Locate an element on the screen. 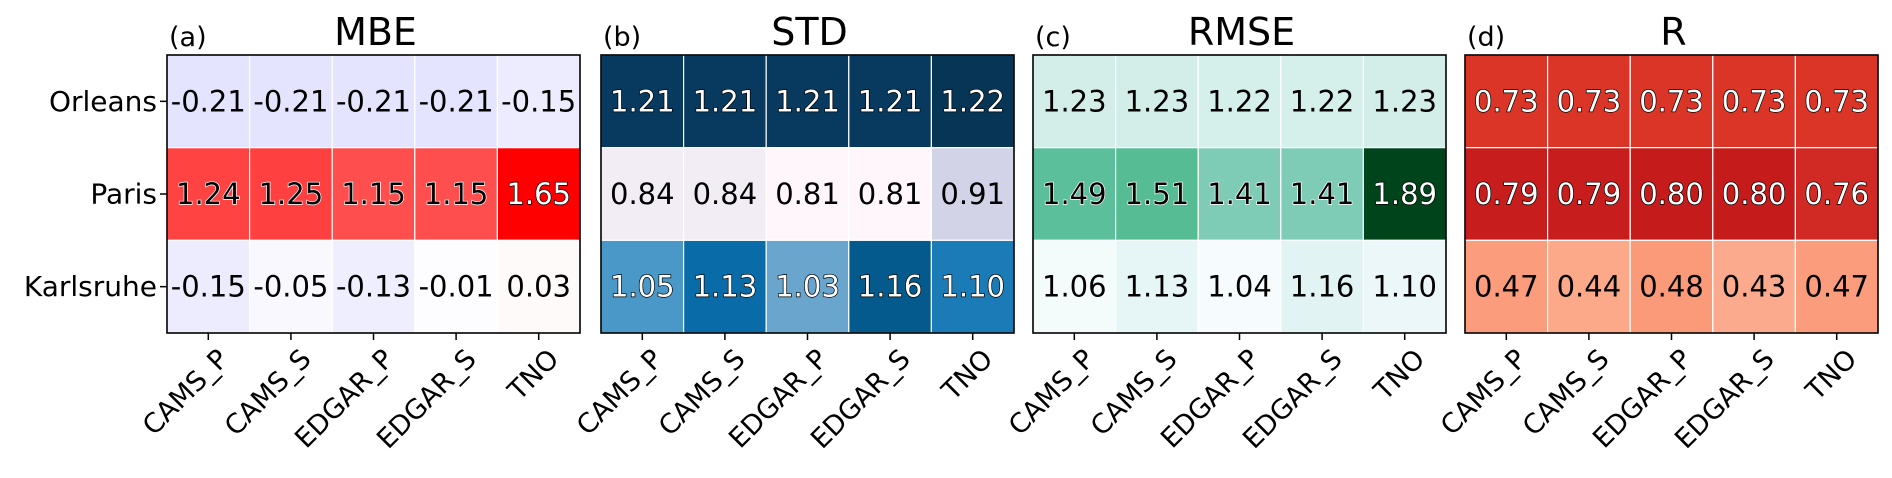  panel-title: STD is located at coordinates (809, 32).